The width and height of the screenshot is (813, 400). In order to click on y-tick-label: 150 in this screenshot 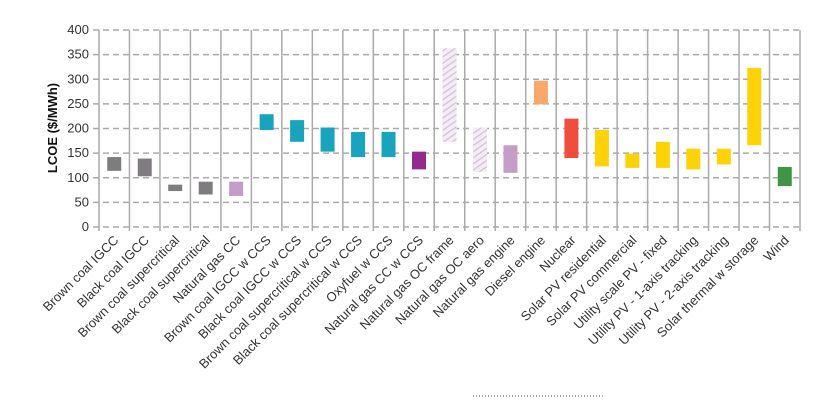, I will do `click(78, 152)`.